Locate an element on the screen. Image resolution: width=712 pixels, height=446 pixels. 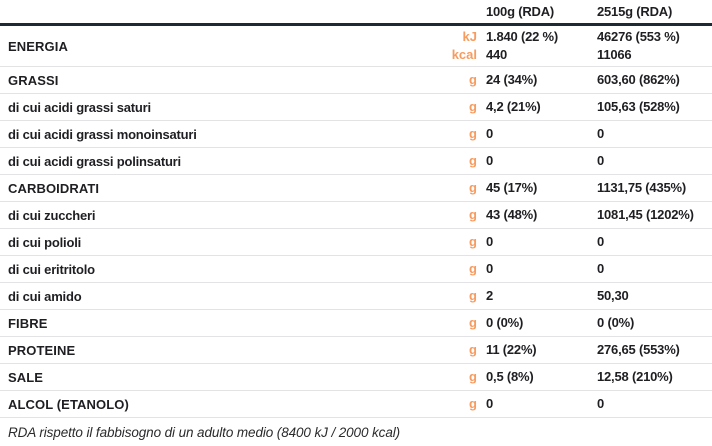
row-value-2515g: 12,58 (210%) is located at coordinates (654, 377).